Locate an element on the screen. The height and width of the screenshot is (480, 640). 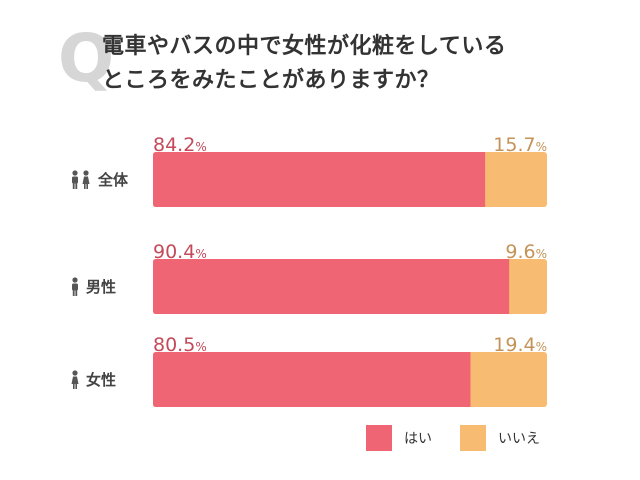
legend-label-yes: はい is located at coordinates (418, 439).